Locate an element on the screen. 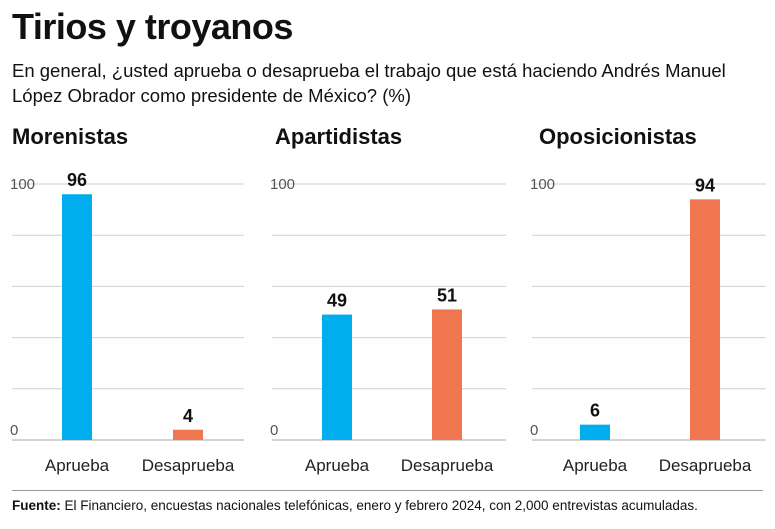  apartidistas-tick-label: 0 is located at coordinates (274, 430).